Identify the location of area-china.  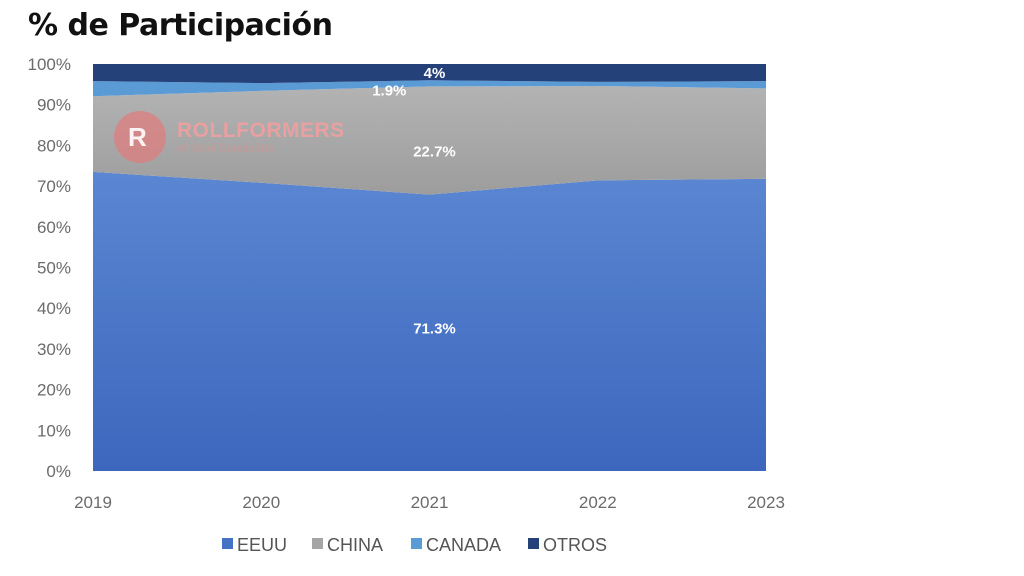
(429, 140).